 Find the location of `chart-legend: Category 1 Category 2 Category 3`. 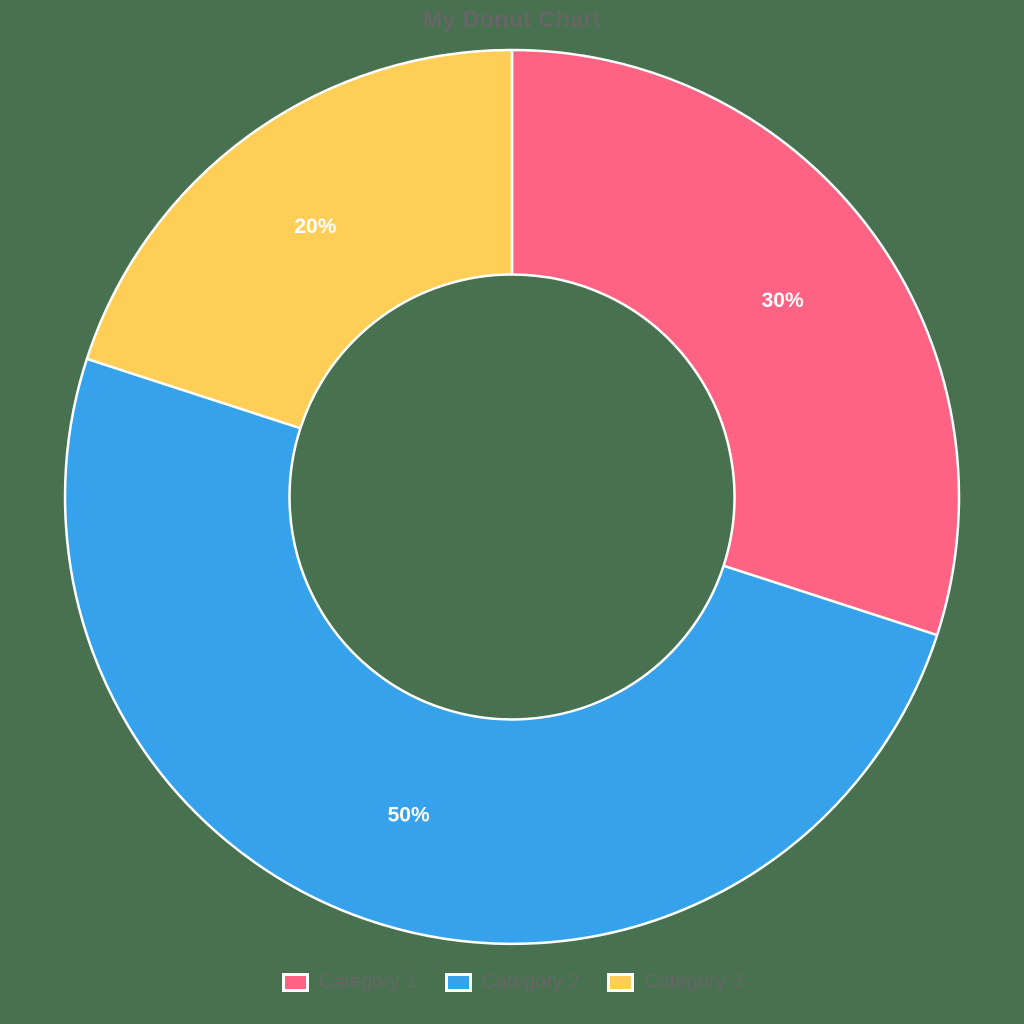

chart-legend: Category 1 Category 2 Category 3 is located at coordinates (512, 982).